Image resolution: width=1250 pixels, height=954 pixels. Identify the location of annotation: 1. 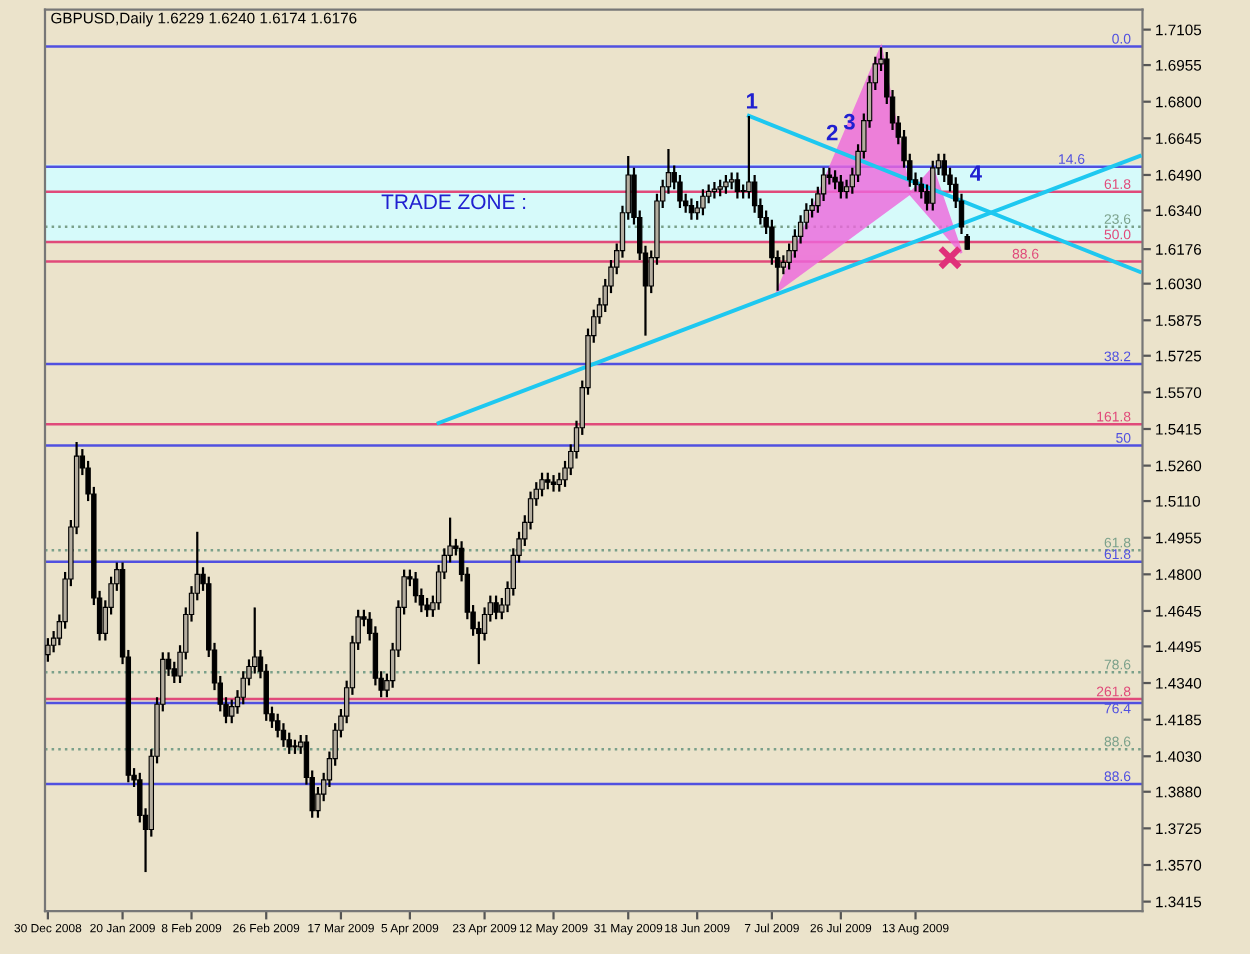
(752, 101).